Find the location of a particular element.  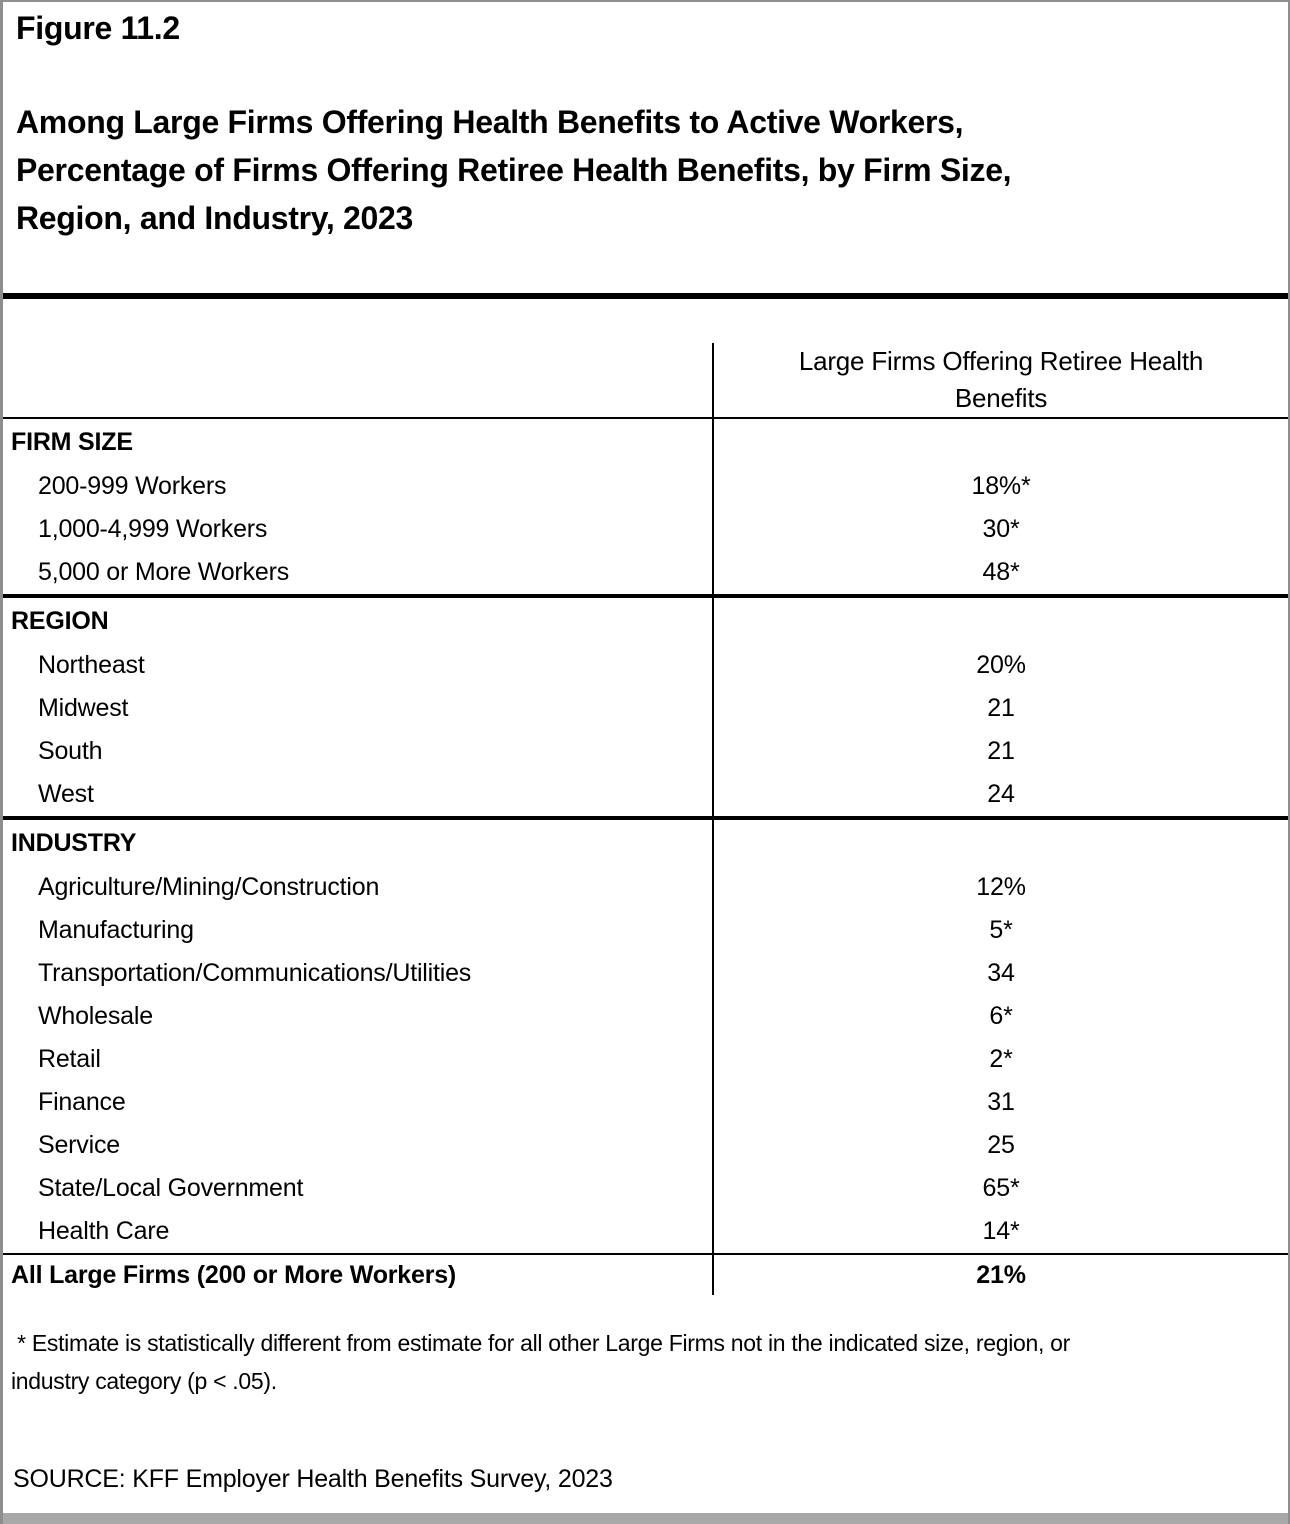

row-label: South is located at coordinates (70, 751).